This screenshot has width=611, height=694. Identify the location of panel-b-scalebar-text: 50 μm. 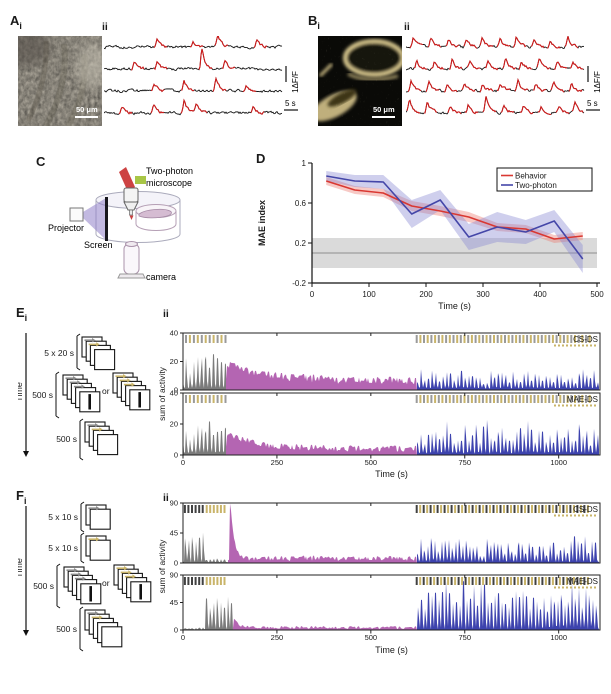
(384, 109).